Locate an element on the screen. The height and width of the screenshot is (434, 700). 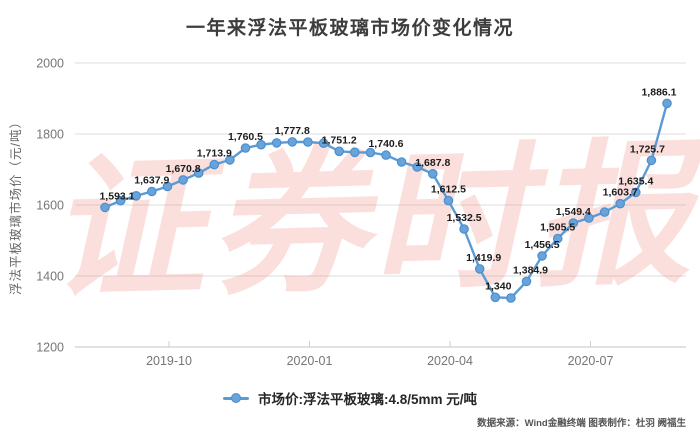
legend: 市场价:浮法平板玻璃:4.8/5mm 元/吨 is located at coordinates (350, 398).